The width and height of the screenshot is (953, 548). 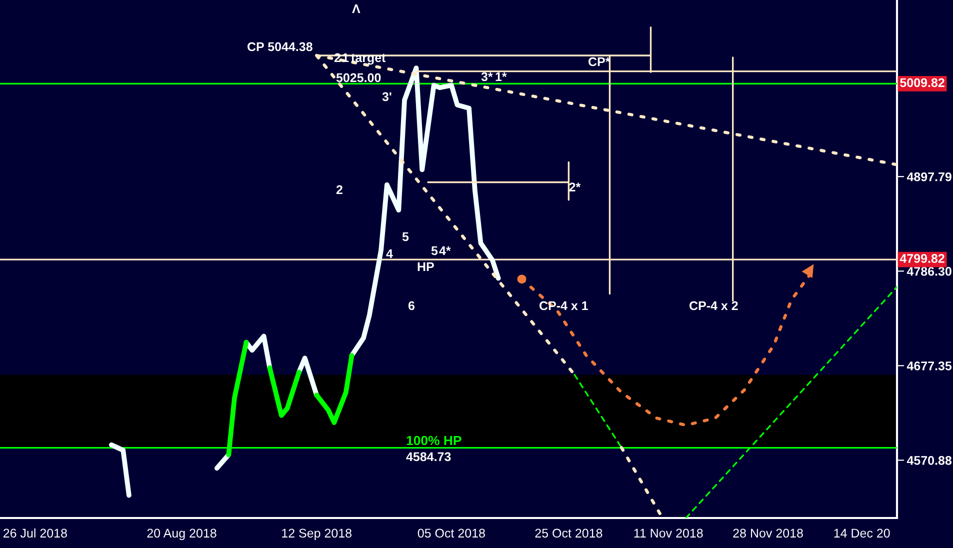 What do you see at coordinates (768, 533) in the screenshot?
I see `x-tick-label: 28 Nov 2018` at bounding box center [768, 533].